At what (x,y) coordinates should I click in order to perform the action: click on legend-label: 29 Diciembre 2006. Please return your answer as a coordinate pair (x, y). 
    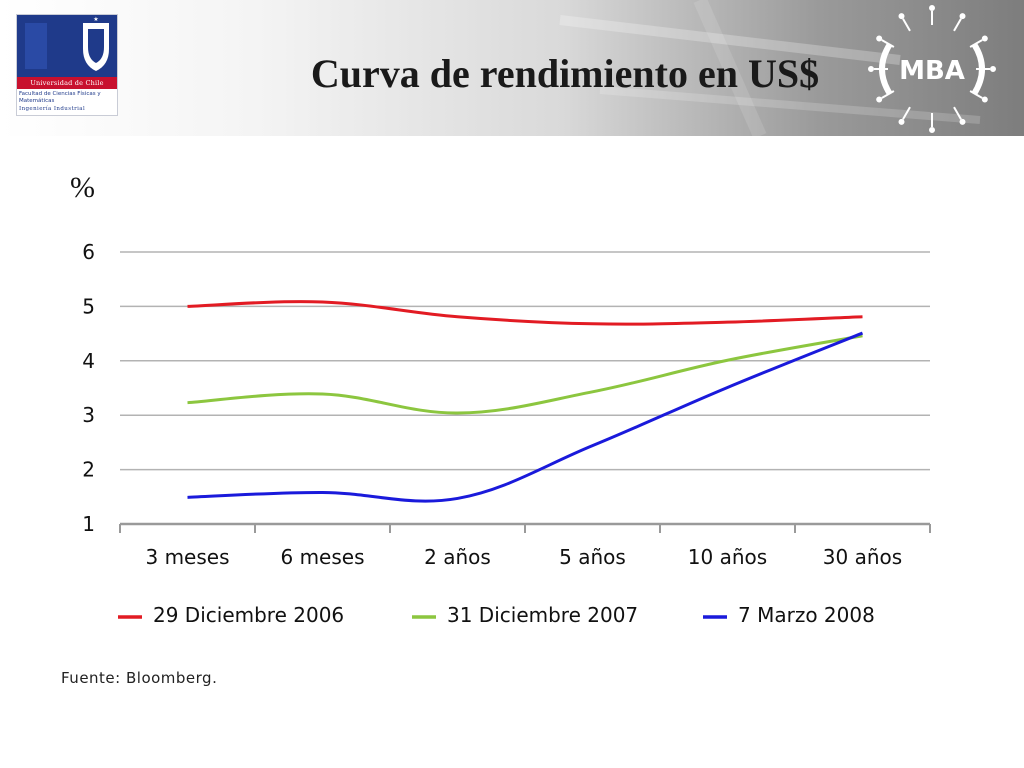
    Looking at the image, I should click on (248, 615).